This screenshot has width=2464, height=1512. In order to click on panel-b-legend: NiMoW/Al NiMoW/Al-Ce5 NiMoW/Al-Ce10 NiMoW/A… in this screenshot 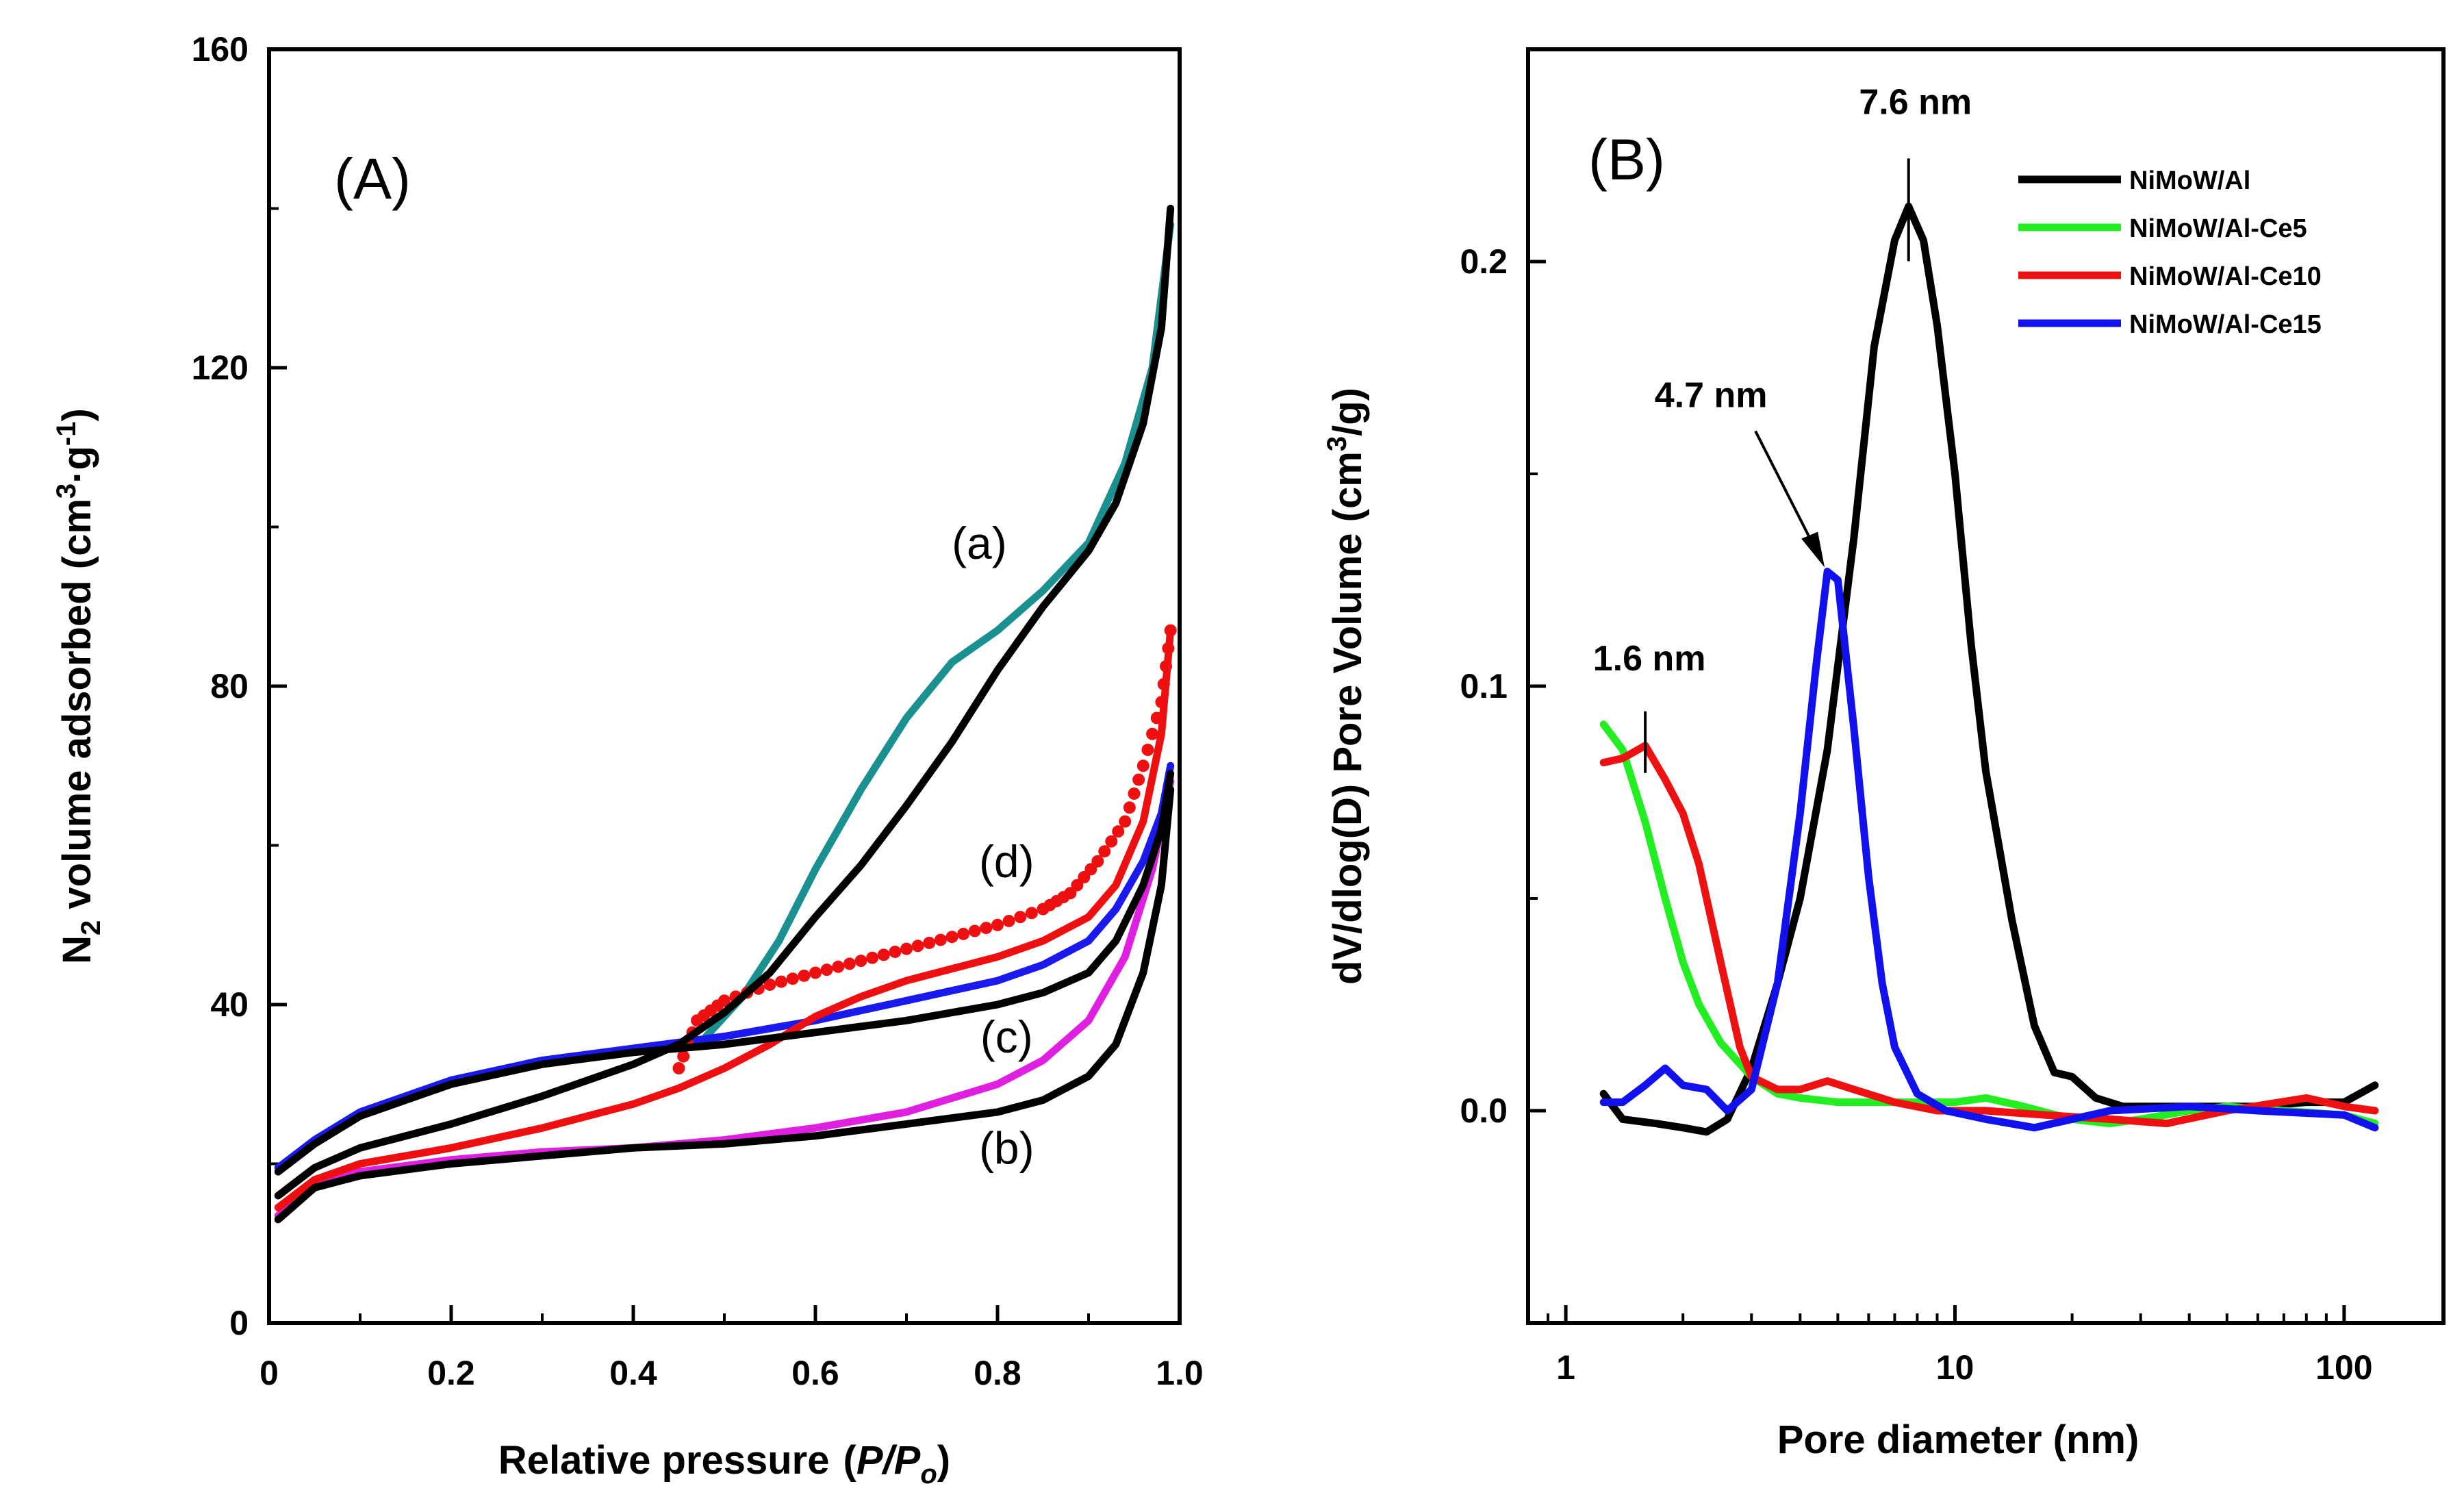, I will do `click(2170, 253)`.